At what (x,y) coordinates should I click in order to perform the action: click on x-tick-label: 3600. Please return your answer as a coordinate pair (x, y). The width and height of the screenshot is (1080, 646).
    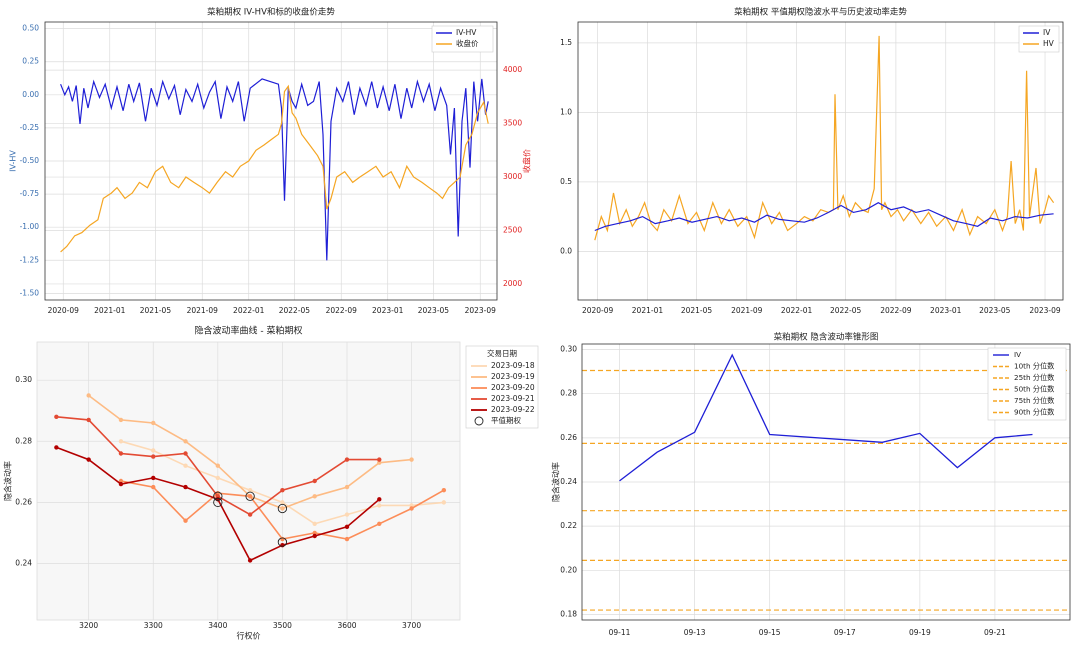
    Looking at the image, I should click on (346, 625).